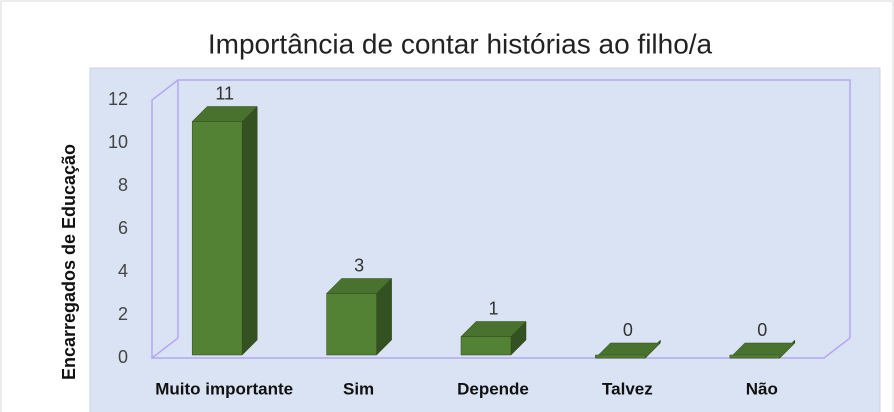  What do you see at coordinates (118, 142) in the screenshot?
I see `y-tick-label: 10` at bounding box center [118, 142].